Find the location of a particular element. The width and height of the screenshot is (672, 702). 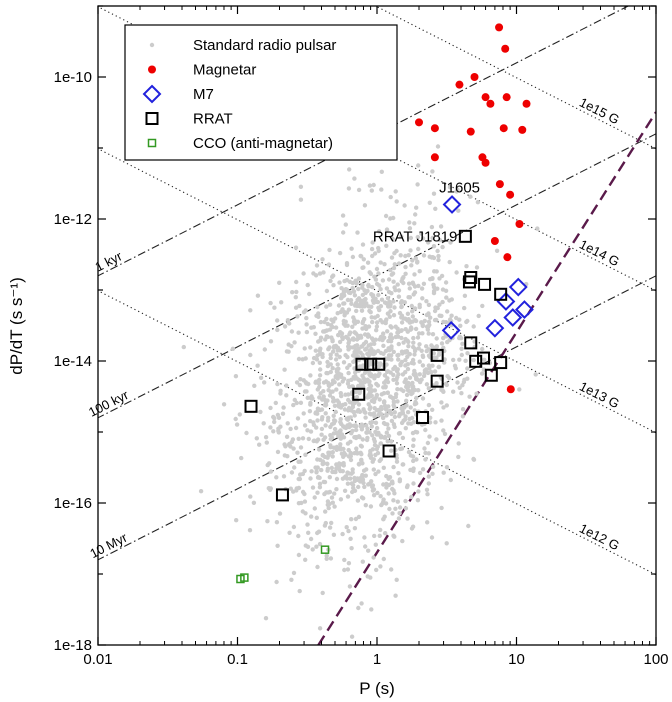

cco-point is located at coordinates (244, 577).